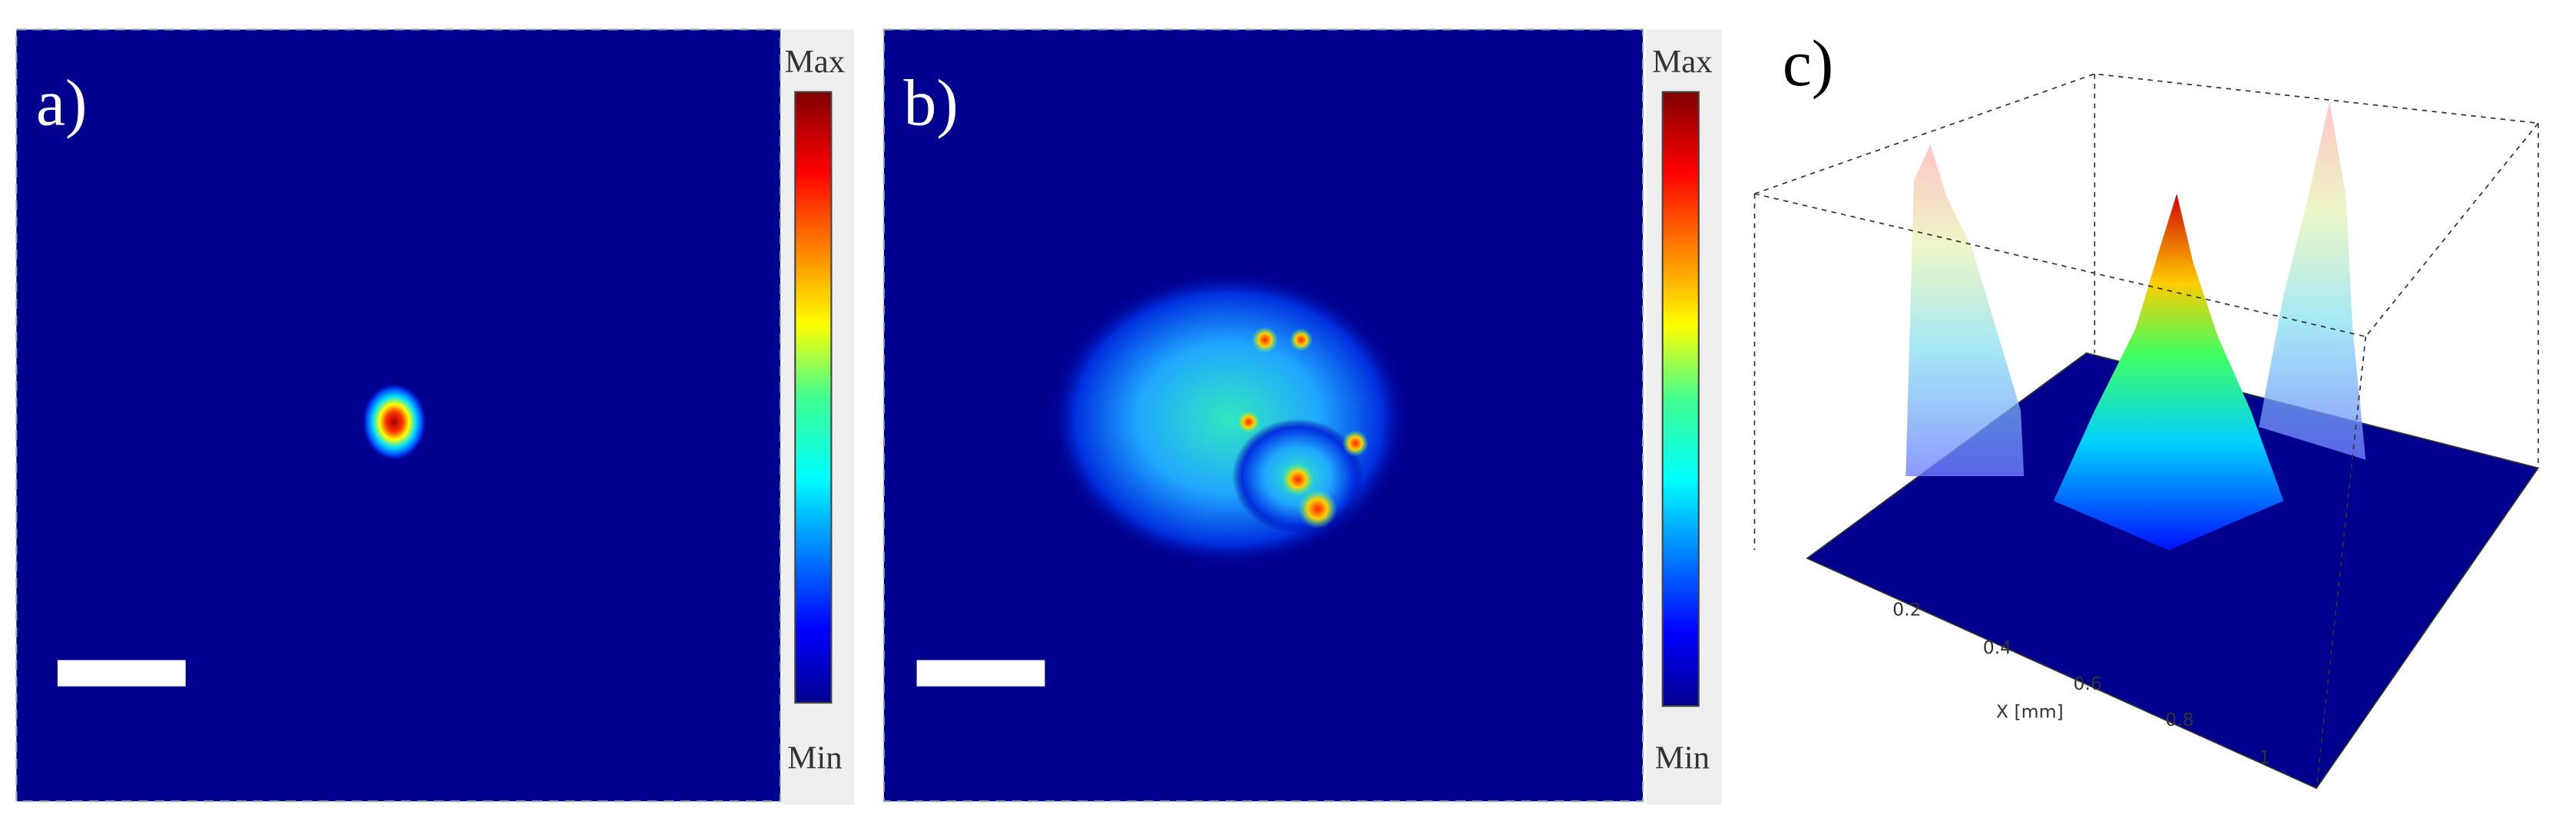  What do you see at coordinates (1965, 310) in the screenshot?
I see `projection-left` at bounding box center [1965, 310].